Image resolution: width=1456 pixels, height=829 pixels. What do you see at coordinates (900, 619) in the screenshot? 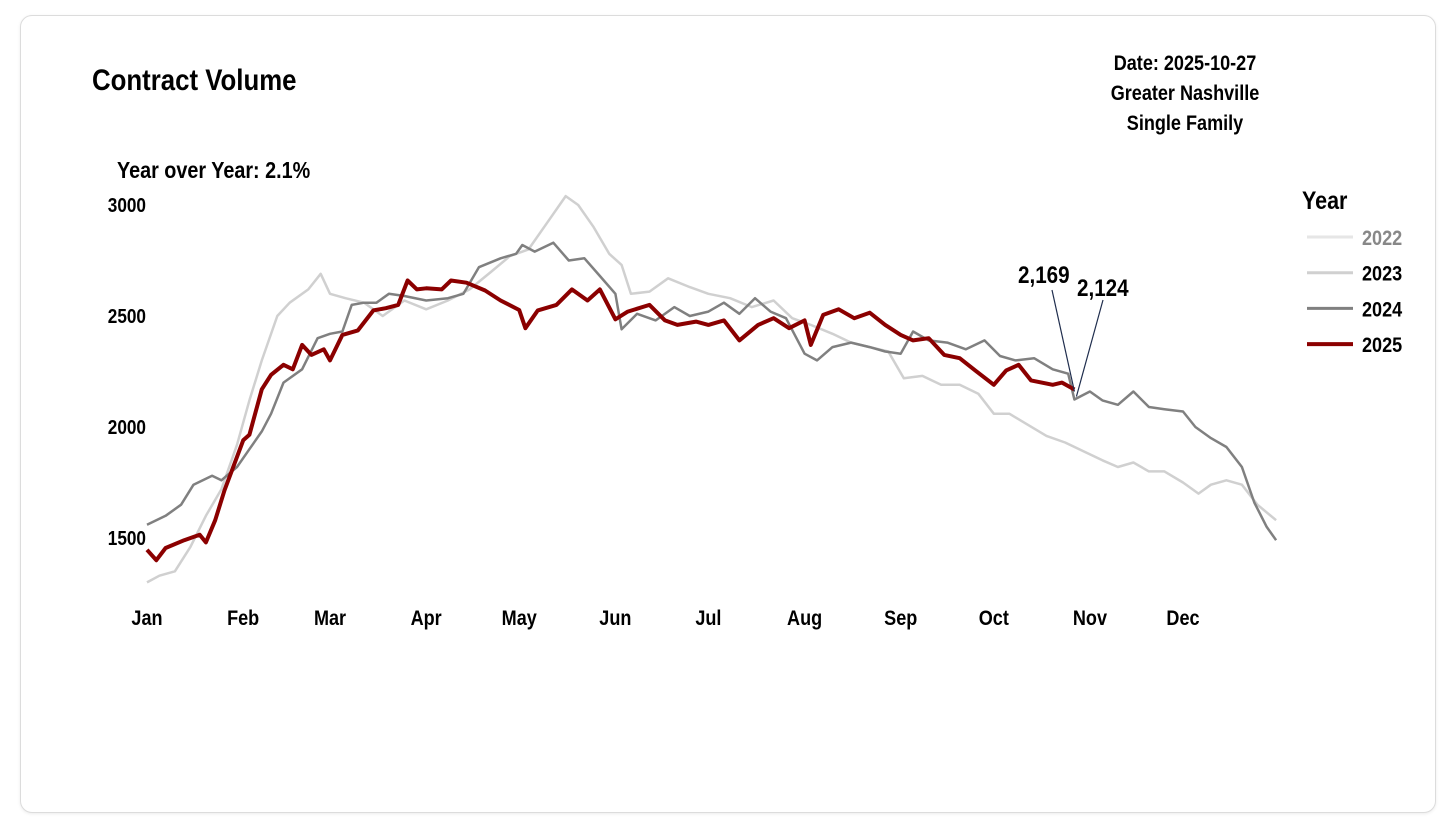
I see `x-tick-label-sep: Sep` at bounding box center [900, 619].